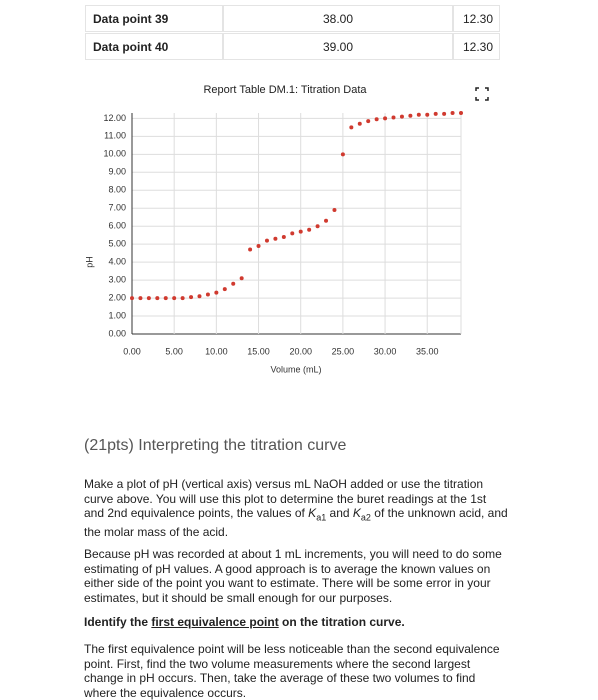  I want to click on y-tick-label: 1.00, so click(117, 315).